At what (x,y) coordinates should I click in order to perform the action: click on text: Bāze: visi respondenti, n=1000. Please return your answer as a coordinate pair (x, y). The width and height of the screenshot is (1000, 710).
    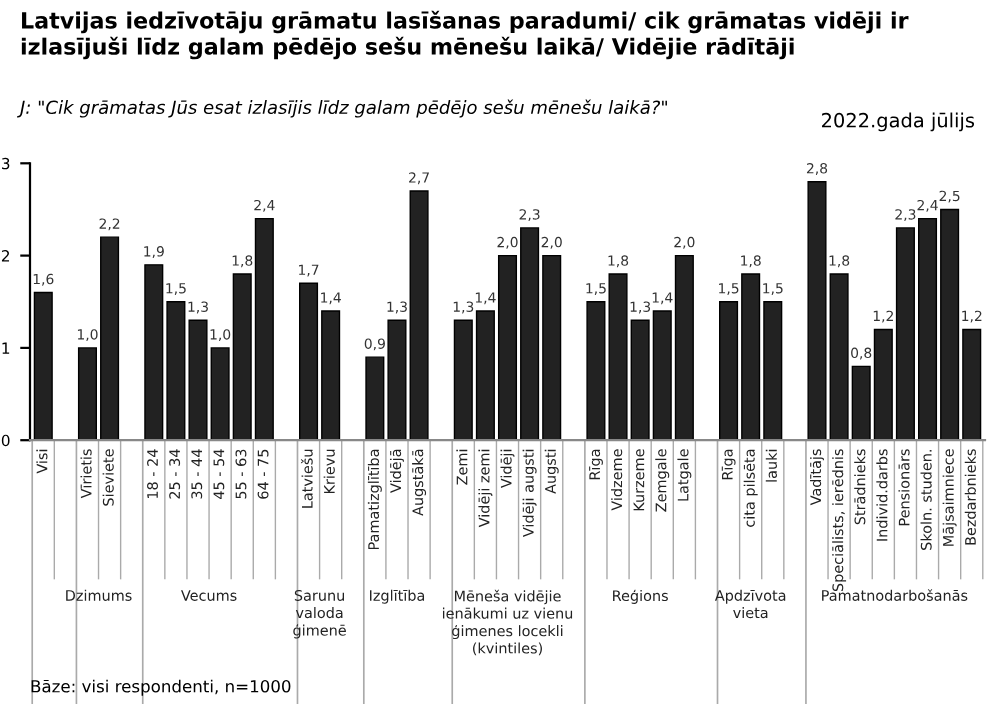
    Looking at the image, I should click on (161, 687).